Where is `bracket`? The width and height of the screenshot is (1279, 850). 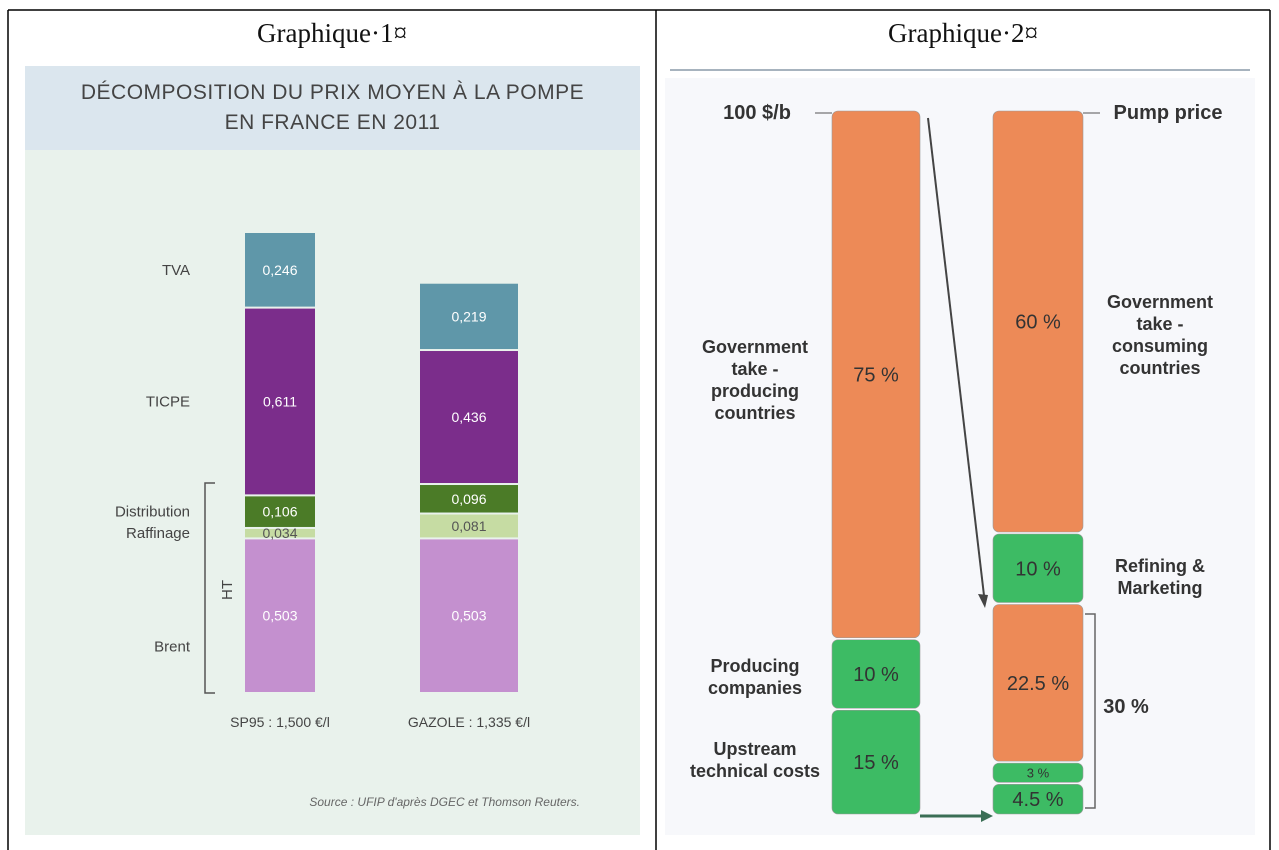 bracket is located at coordinates (1090, 711).